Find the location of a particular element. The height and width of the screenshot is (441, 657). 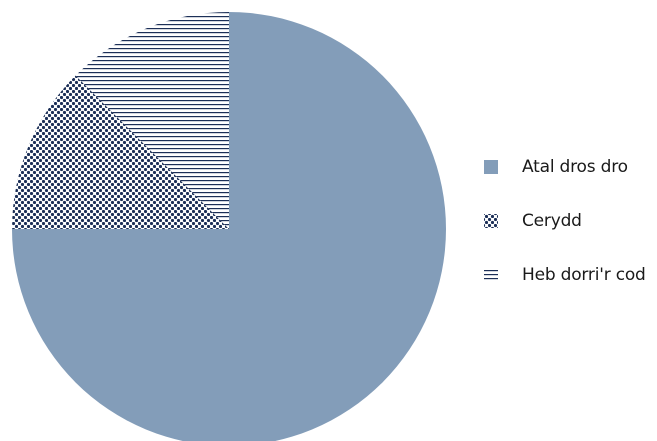

legend-item-heb-dorri-r-cod: Heb dorri'r cod is located at coordinates (564, 275).